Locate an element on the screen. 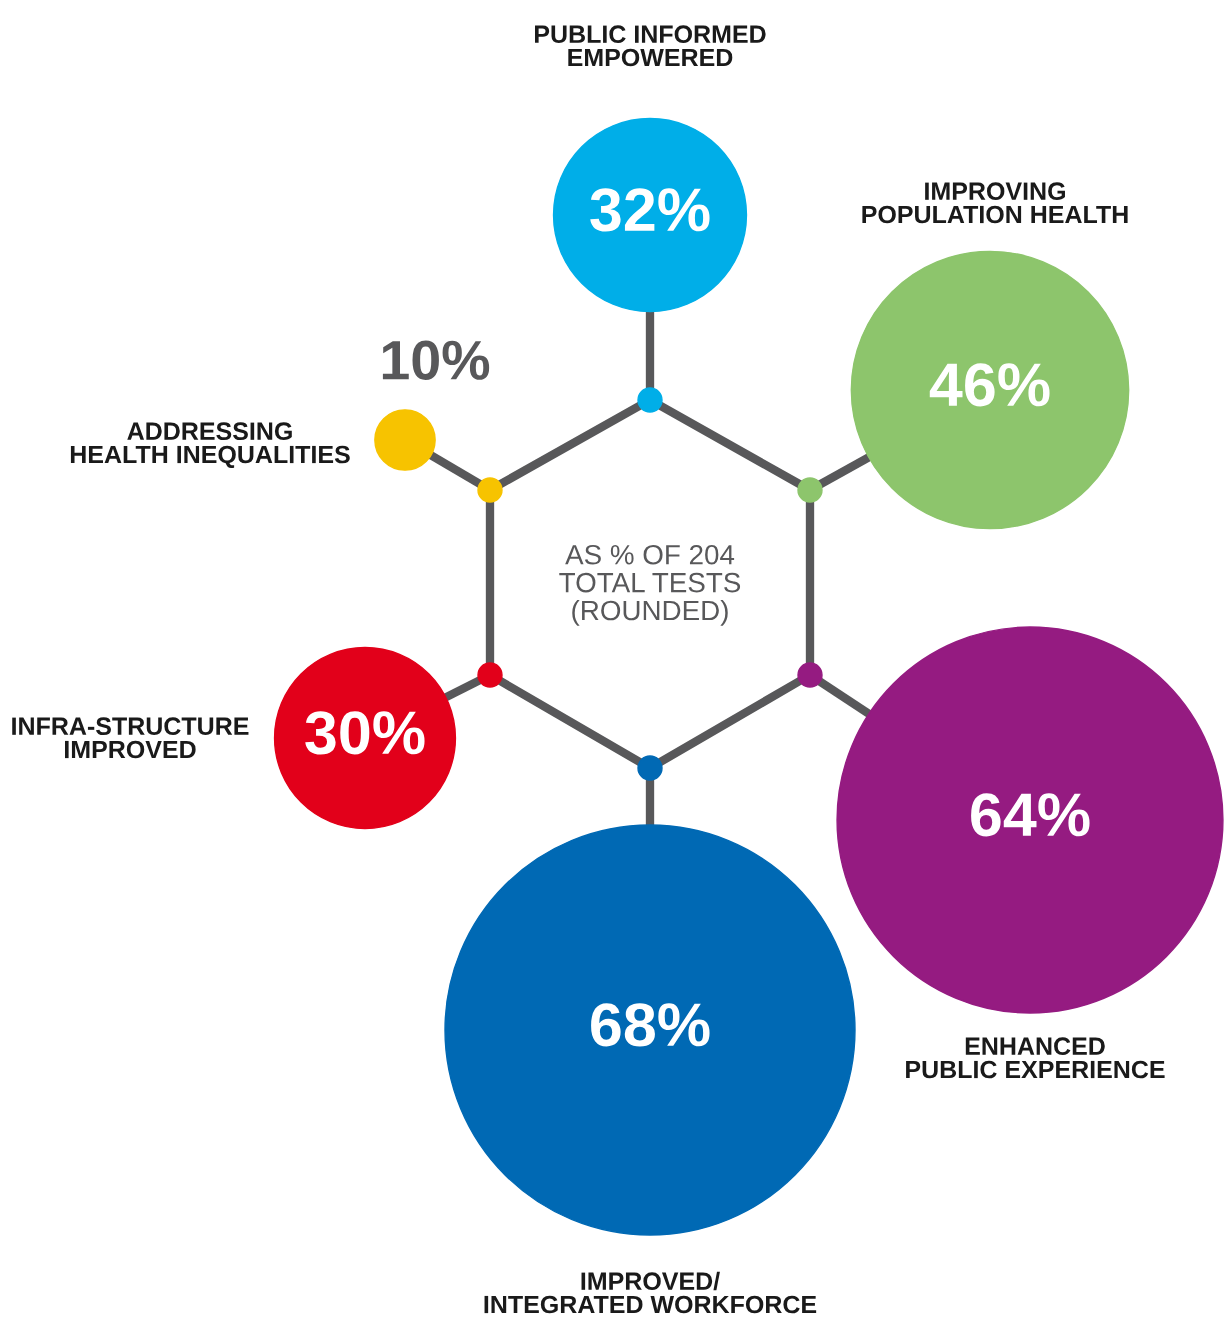 Image resolution: width=1224 pixels, height=1328 pixels. category-label: PUBLIC INFORMED EMPOWERED is located at coordinates (650, 46).